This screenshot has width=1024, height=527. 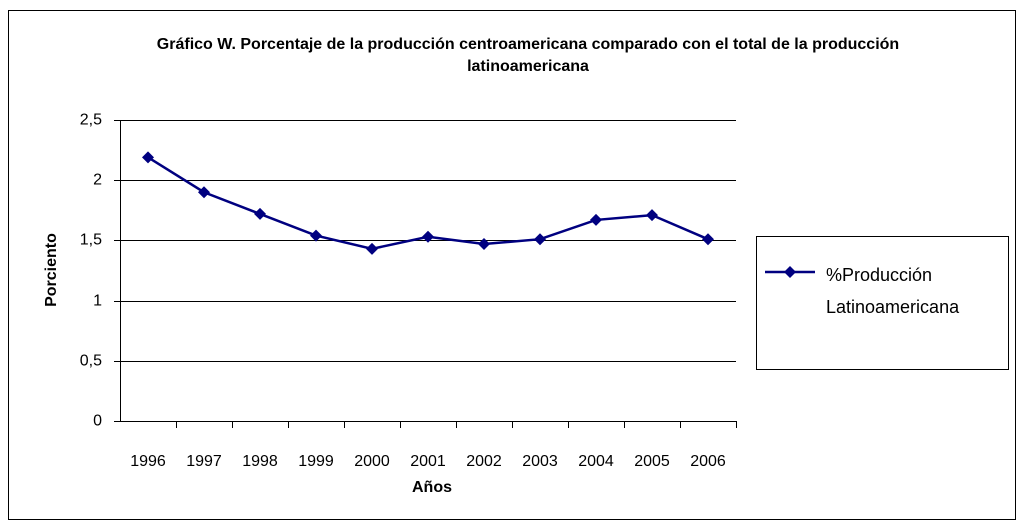 I want to click on legend-box, so click(x=882, y=303).